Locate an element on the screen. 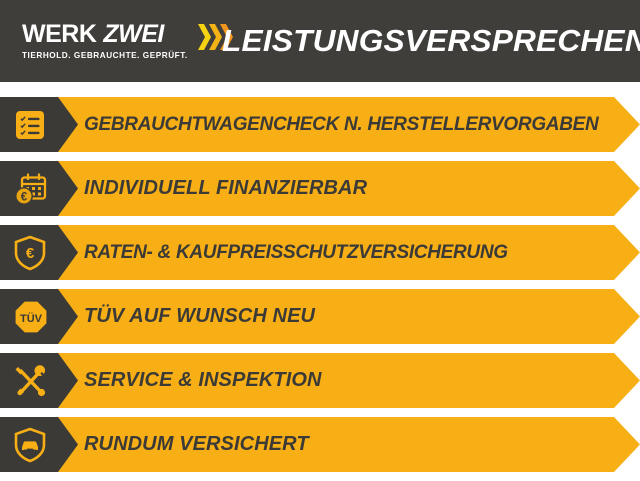  page-title: LEISTUNGSVERSPRECHEN is located at coordinates (431, 41).